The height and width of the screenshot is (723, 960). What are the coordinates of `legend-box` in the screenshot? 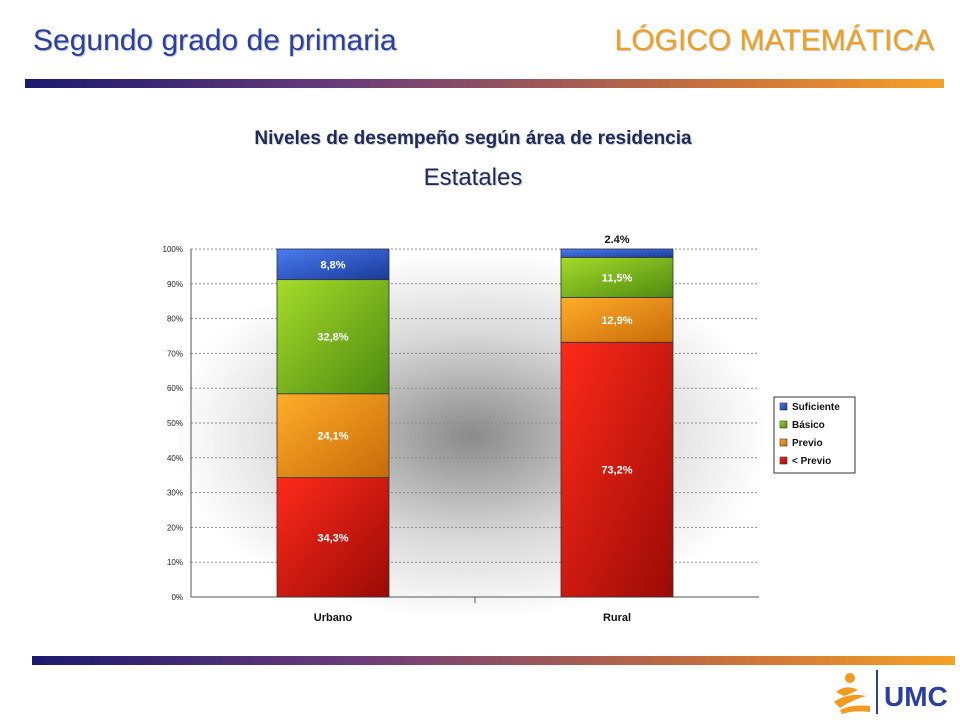 It's located at (814, 435).